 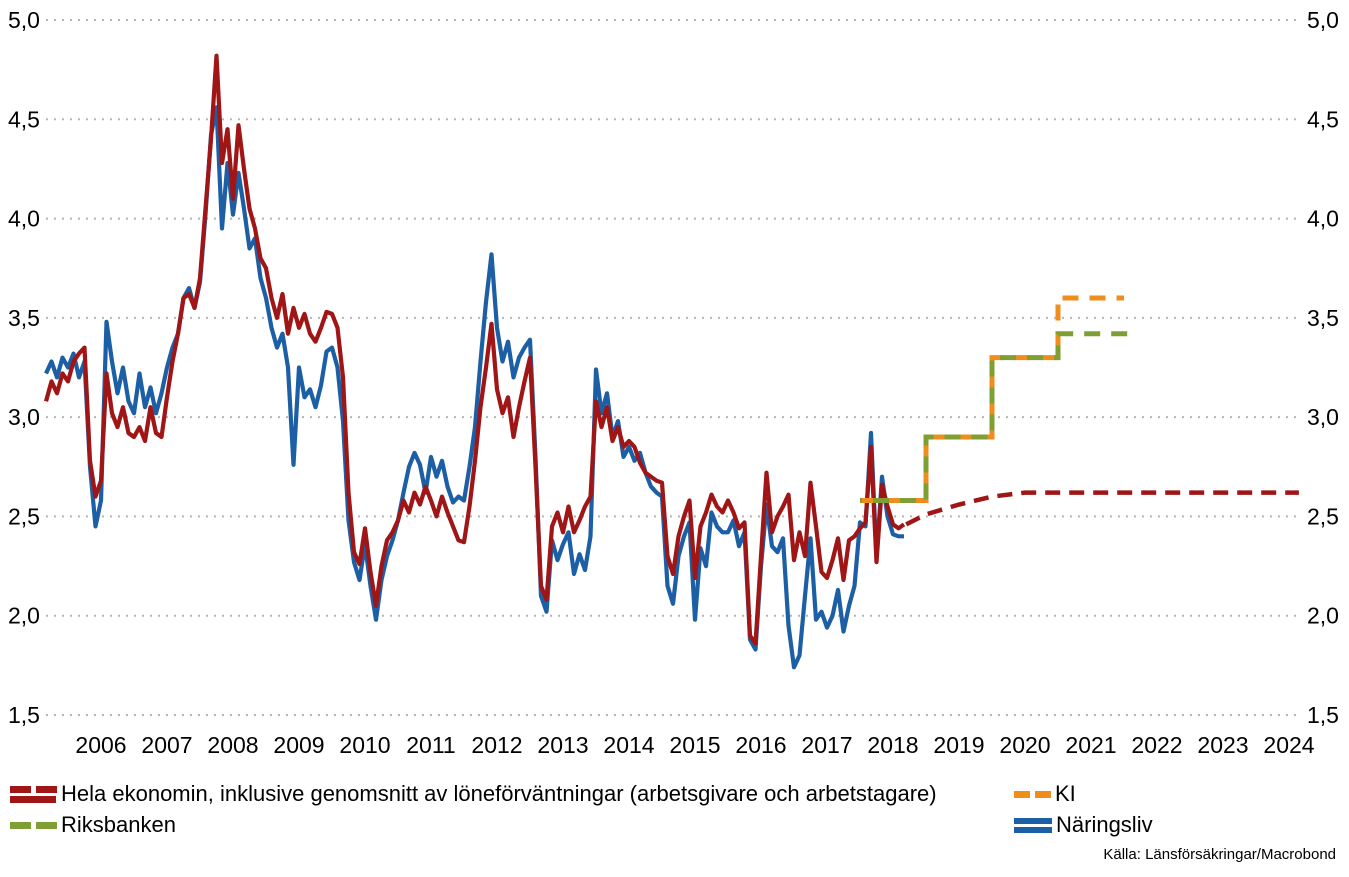 I want to click on y-axis-label-left: 3,5, so click(x=24, y=318).